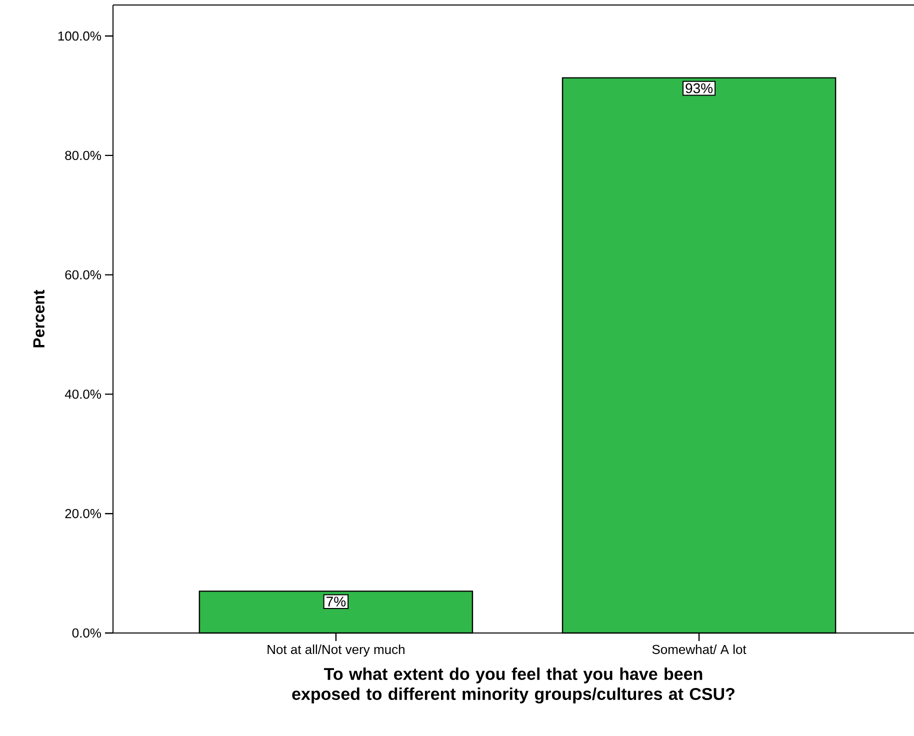 The height and width of the screenshot is (736, 914). What do you see at coordinates (336, 650) in the screenshot?
I see `x-tick-label: Not at all/Not very much` at bounding box center [336, 650].